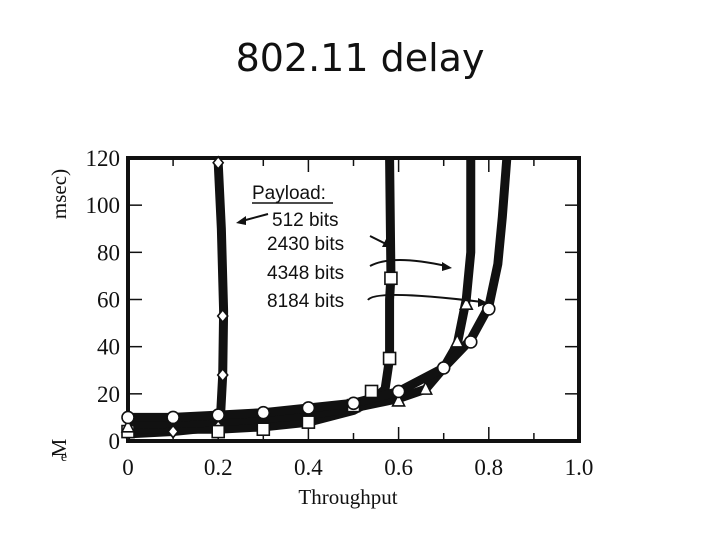 This screenshot has width=720, height=540. Describe the element at coordinates (178, 298) in the screenshot. I see `series-line-diamond` at that location.